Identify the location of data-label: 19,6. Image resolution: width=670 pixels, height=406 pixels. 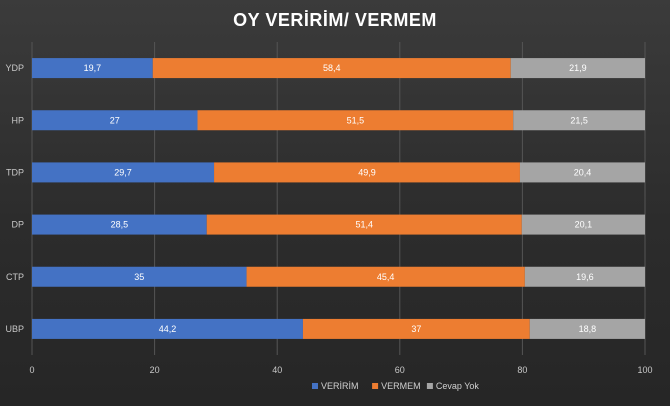
(585, 277).